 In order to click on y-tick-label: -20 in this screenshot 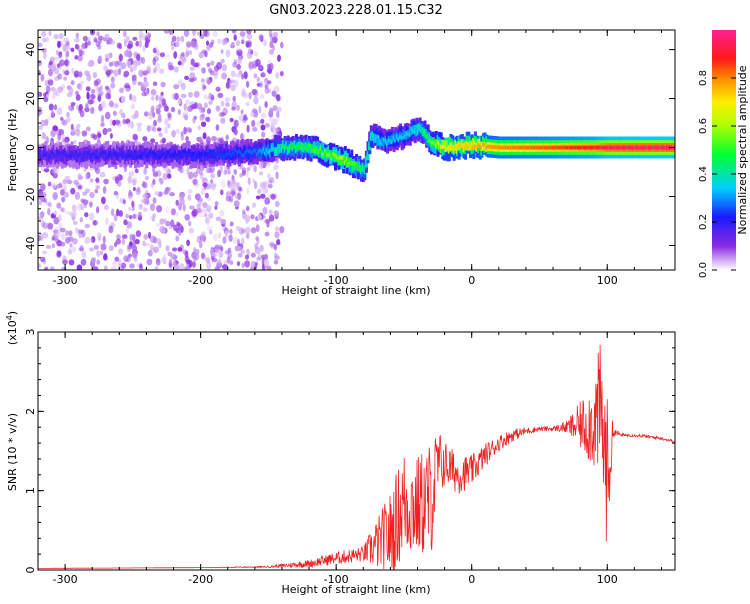, I will do `click(30, 197)`.